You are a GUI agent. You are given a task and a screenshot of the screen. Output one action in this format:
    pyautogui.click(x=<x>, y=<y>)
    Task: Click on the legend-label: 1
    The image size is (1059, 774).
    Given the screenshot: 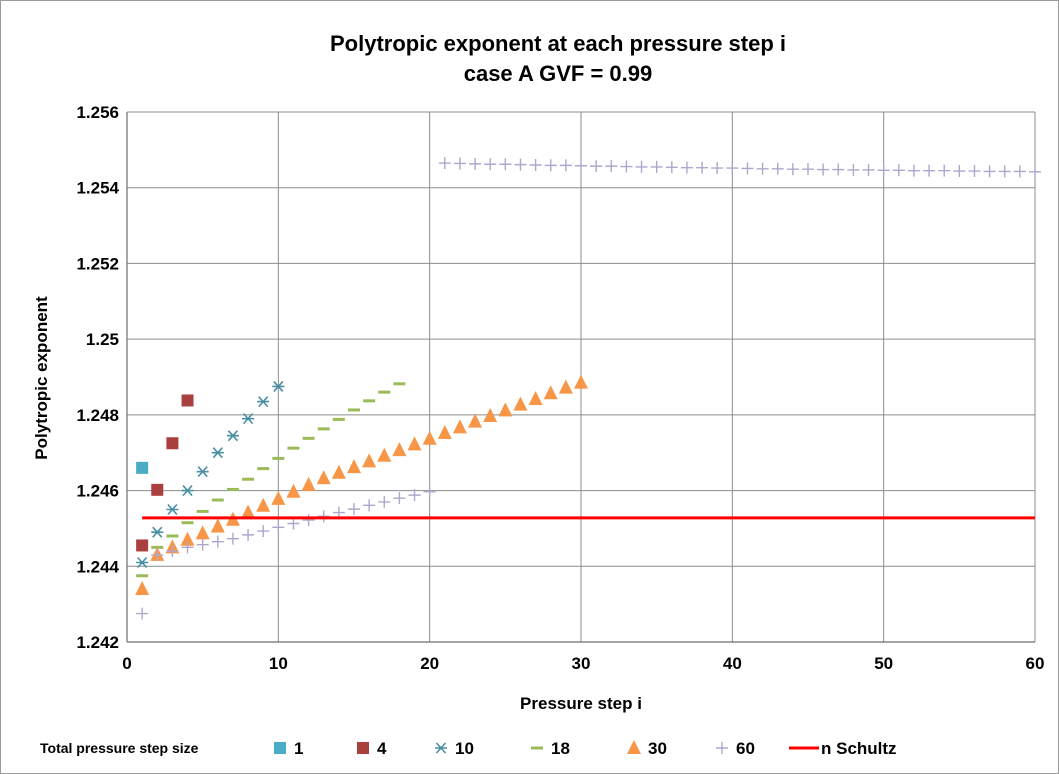 What is the action you would take?
    pyautogui.click(x=298, y=748)
    